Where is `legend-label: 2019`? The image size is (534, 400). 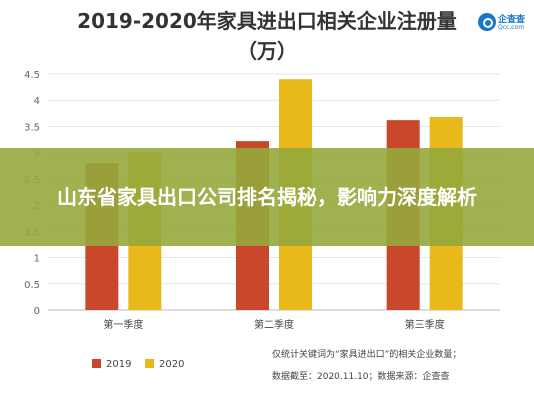 legend-label: 2019 is located at coordinates (118, 364).